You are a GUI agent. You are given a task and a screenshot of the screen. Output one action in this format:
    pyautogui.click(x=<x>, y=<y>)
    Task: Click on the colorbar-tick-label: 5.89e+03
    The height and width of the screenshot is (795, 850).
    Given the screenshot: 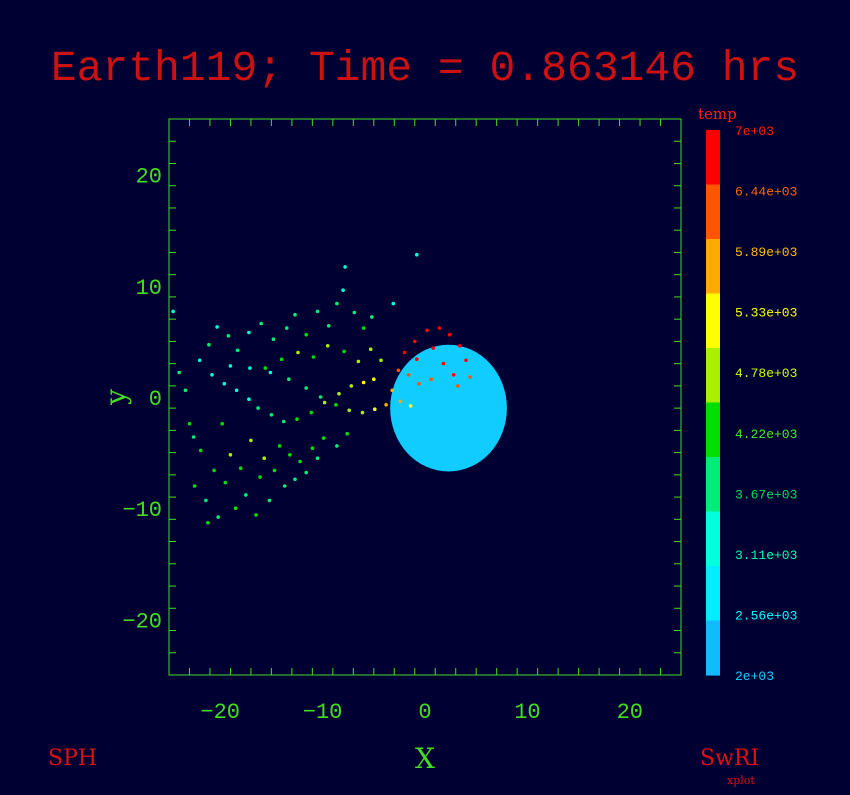 What is the action you would take?
    pyautogui.click(x=766, y=252)
    